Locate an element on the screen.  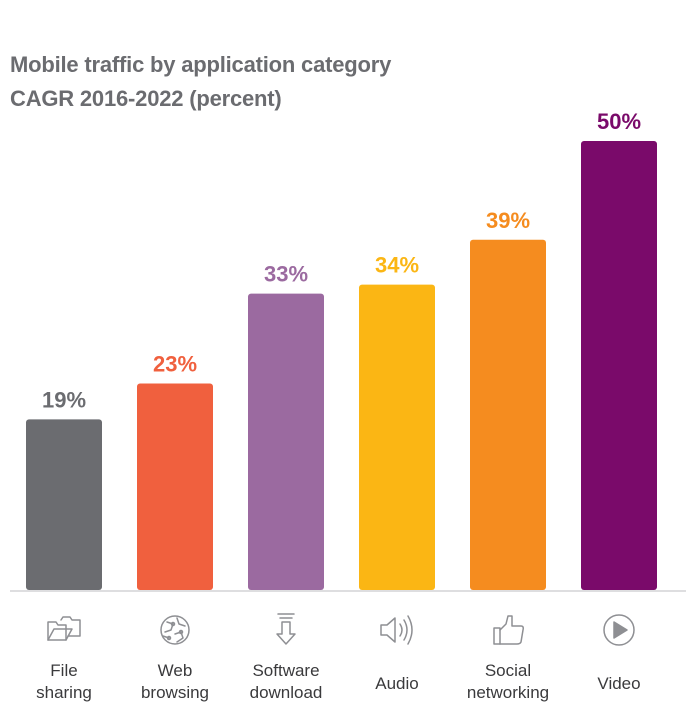
category-label-0-line2: sharing is located at coordinates (64, 692).